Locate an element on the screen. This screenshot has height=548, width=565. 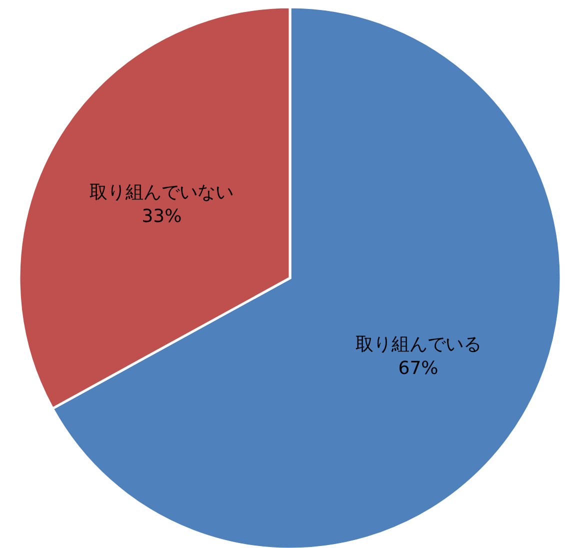
slice-label: 取り組んでいない is located at coordinates (162, 193).